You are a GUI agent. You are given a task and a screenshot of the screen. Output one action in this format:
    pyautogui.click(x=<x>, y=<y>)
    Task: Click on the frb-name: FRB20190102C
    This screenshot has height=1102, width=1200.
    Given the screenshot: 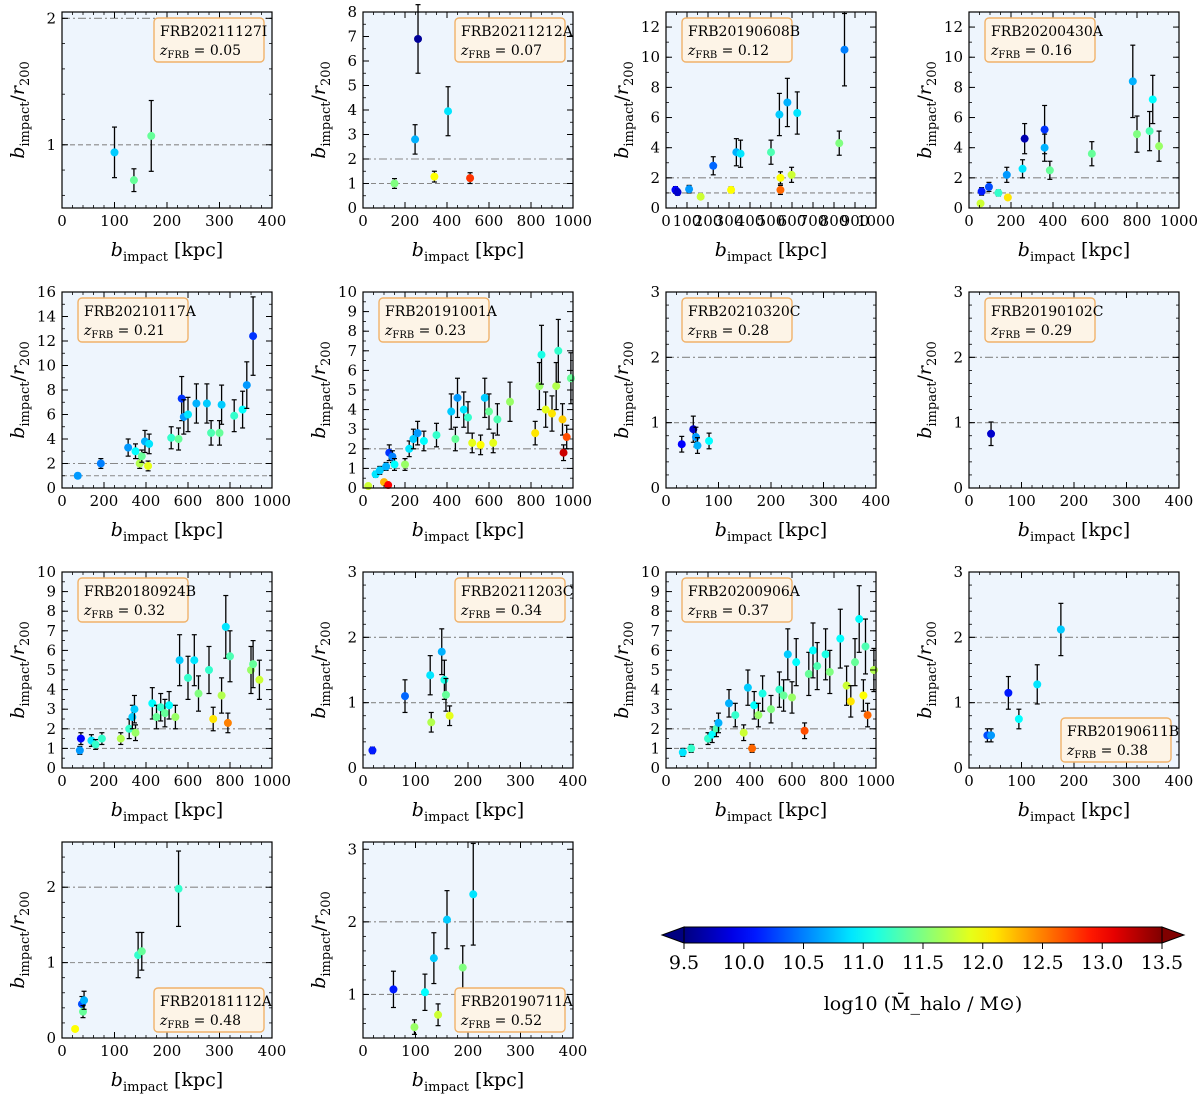 What is the action you would take?
    pyautogui.click(x=1047, y=312)
    